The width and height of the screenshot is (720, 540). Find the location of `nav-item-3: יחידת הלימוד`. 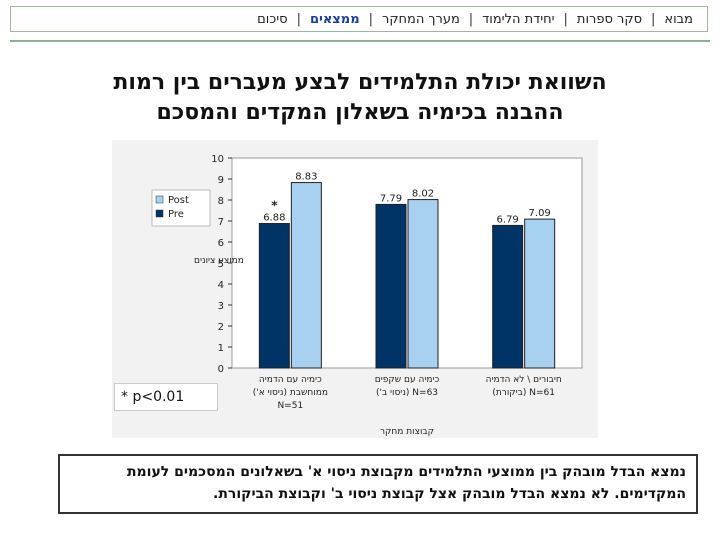

nav-item-3: יחידת הלימוד is located at coordinates (518, 19).